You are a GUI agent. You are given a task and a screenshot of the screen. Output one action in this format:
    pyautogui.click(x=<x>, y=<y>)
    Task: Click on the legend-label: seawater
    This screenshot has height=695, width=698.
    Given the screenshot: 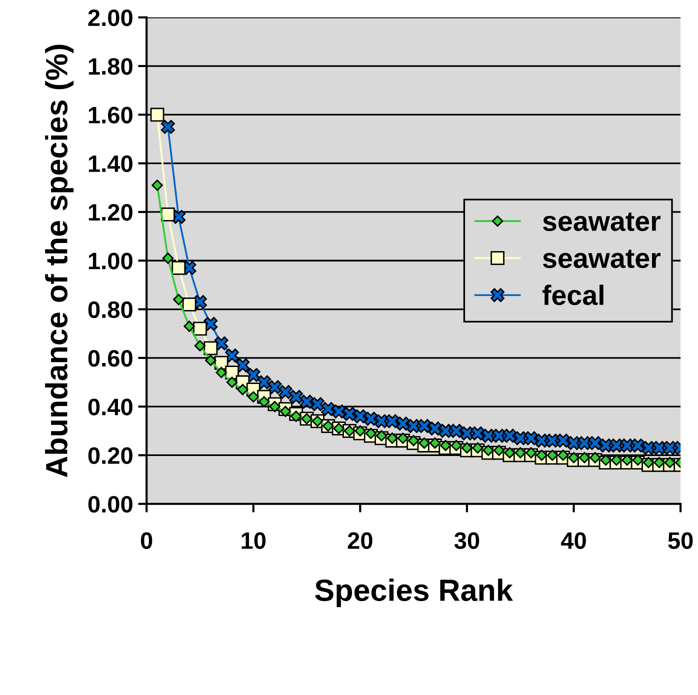 What is the action you would take?
    pyautogui.click(x=601, y=222)
    